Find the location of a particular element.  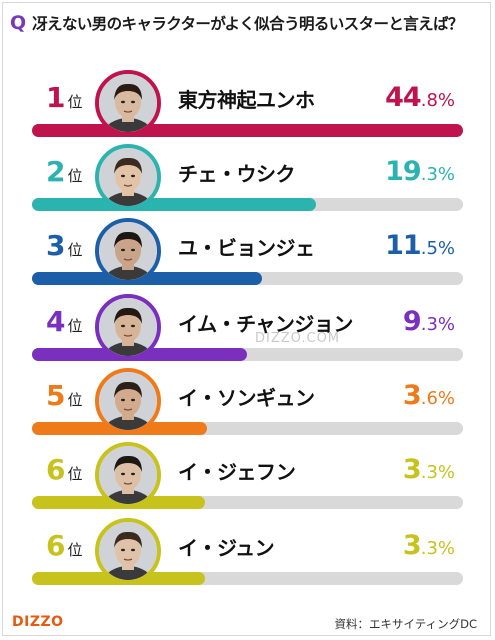

percentage-integer: 9 is located at coordinates (412, 321).